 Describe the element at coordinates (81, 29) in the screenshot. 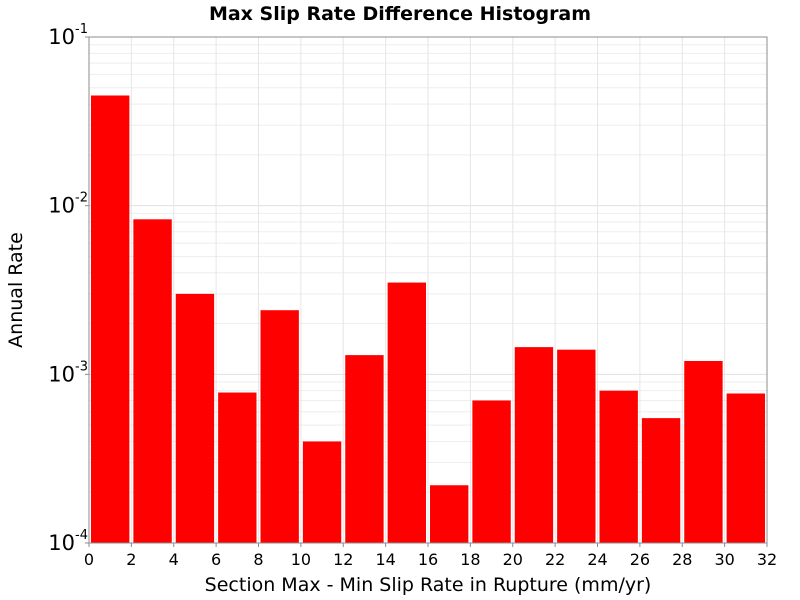

I see `y-tick-label-exponent: -1` at that location.